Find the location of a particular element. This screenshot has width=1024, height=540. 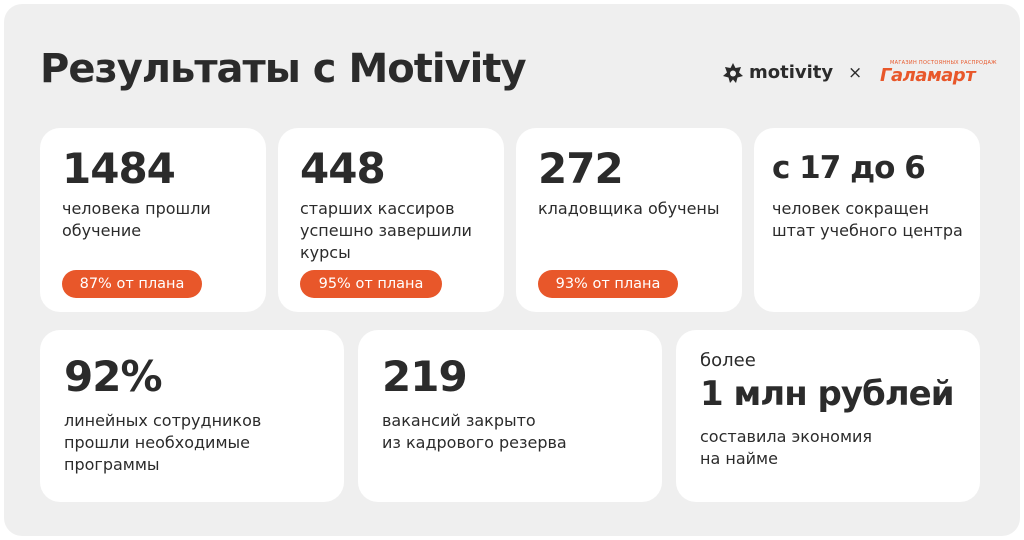

stat-description: человек сокращен штат учебного центра is located at coordinates (867, 219).